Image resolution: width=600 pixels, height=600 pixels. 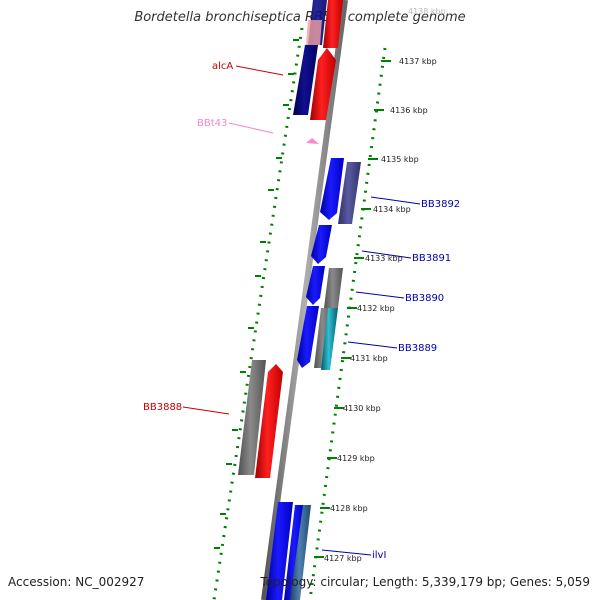 What do you see at coordinates (440, 204) in the screenshot?
I see `gene-label-bb3892: BB3892` at bounding box center [440, 204].